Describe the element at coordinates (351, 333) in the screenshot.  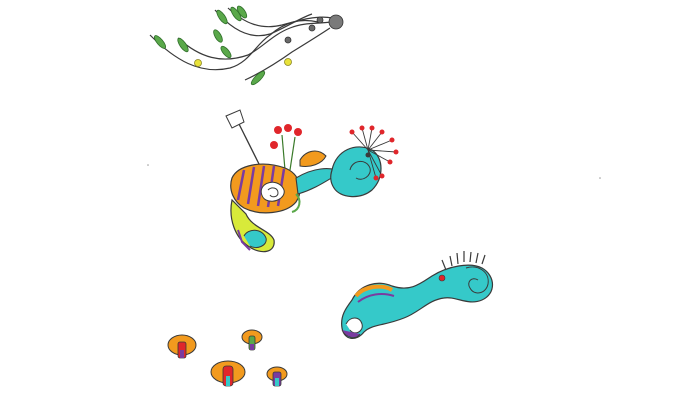
I see `worm-tail-purple` at that location.